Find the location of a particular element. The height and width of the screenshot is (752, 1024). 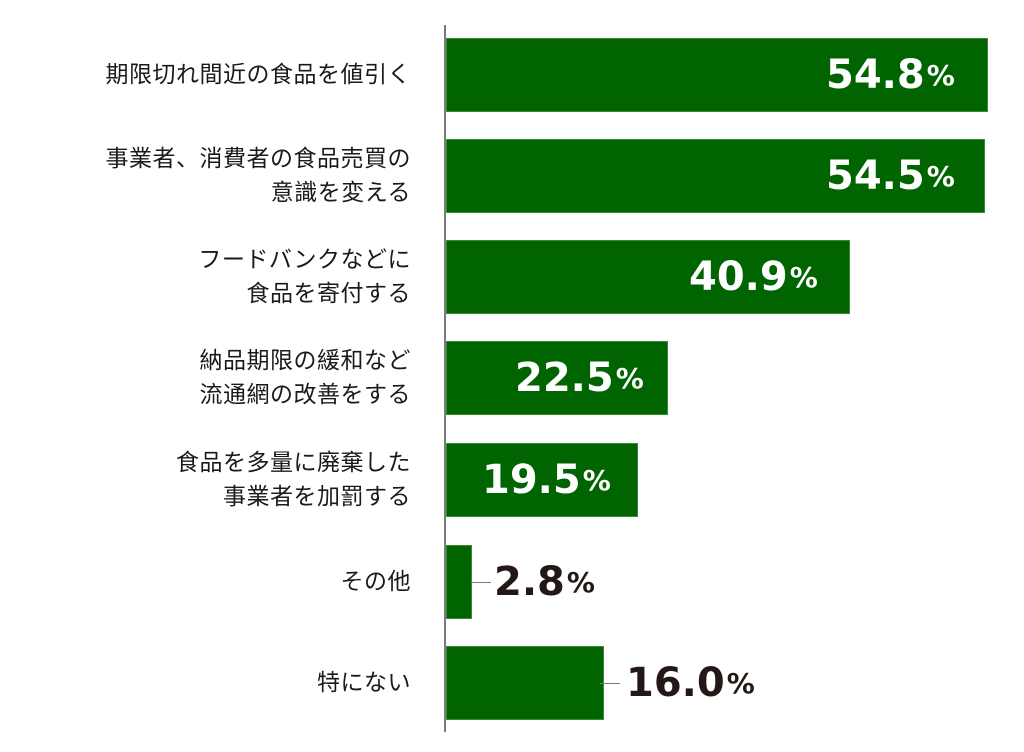

value-label: 54.5% is located at coordinates (890, 176).